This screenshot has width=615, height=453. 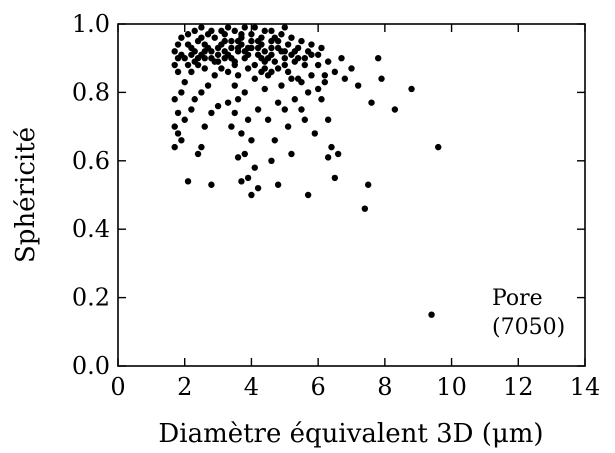 I want to click on y-tick-label: 0.0, so click(x=91, y=366).